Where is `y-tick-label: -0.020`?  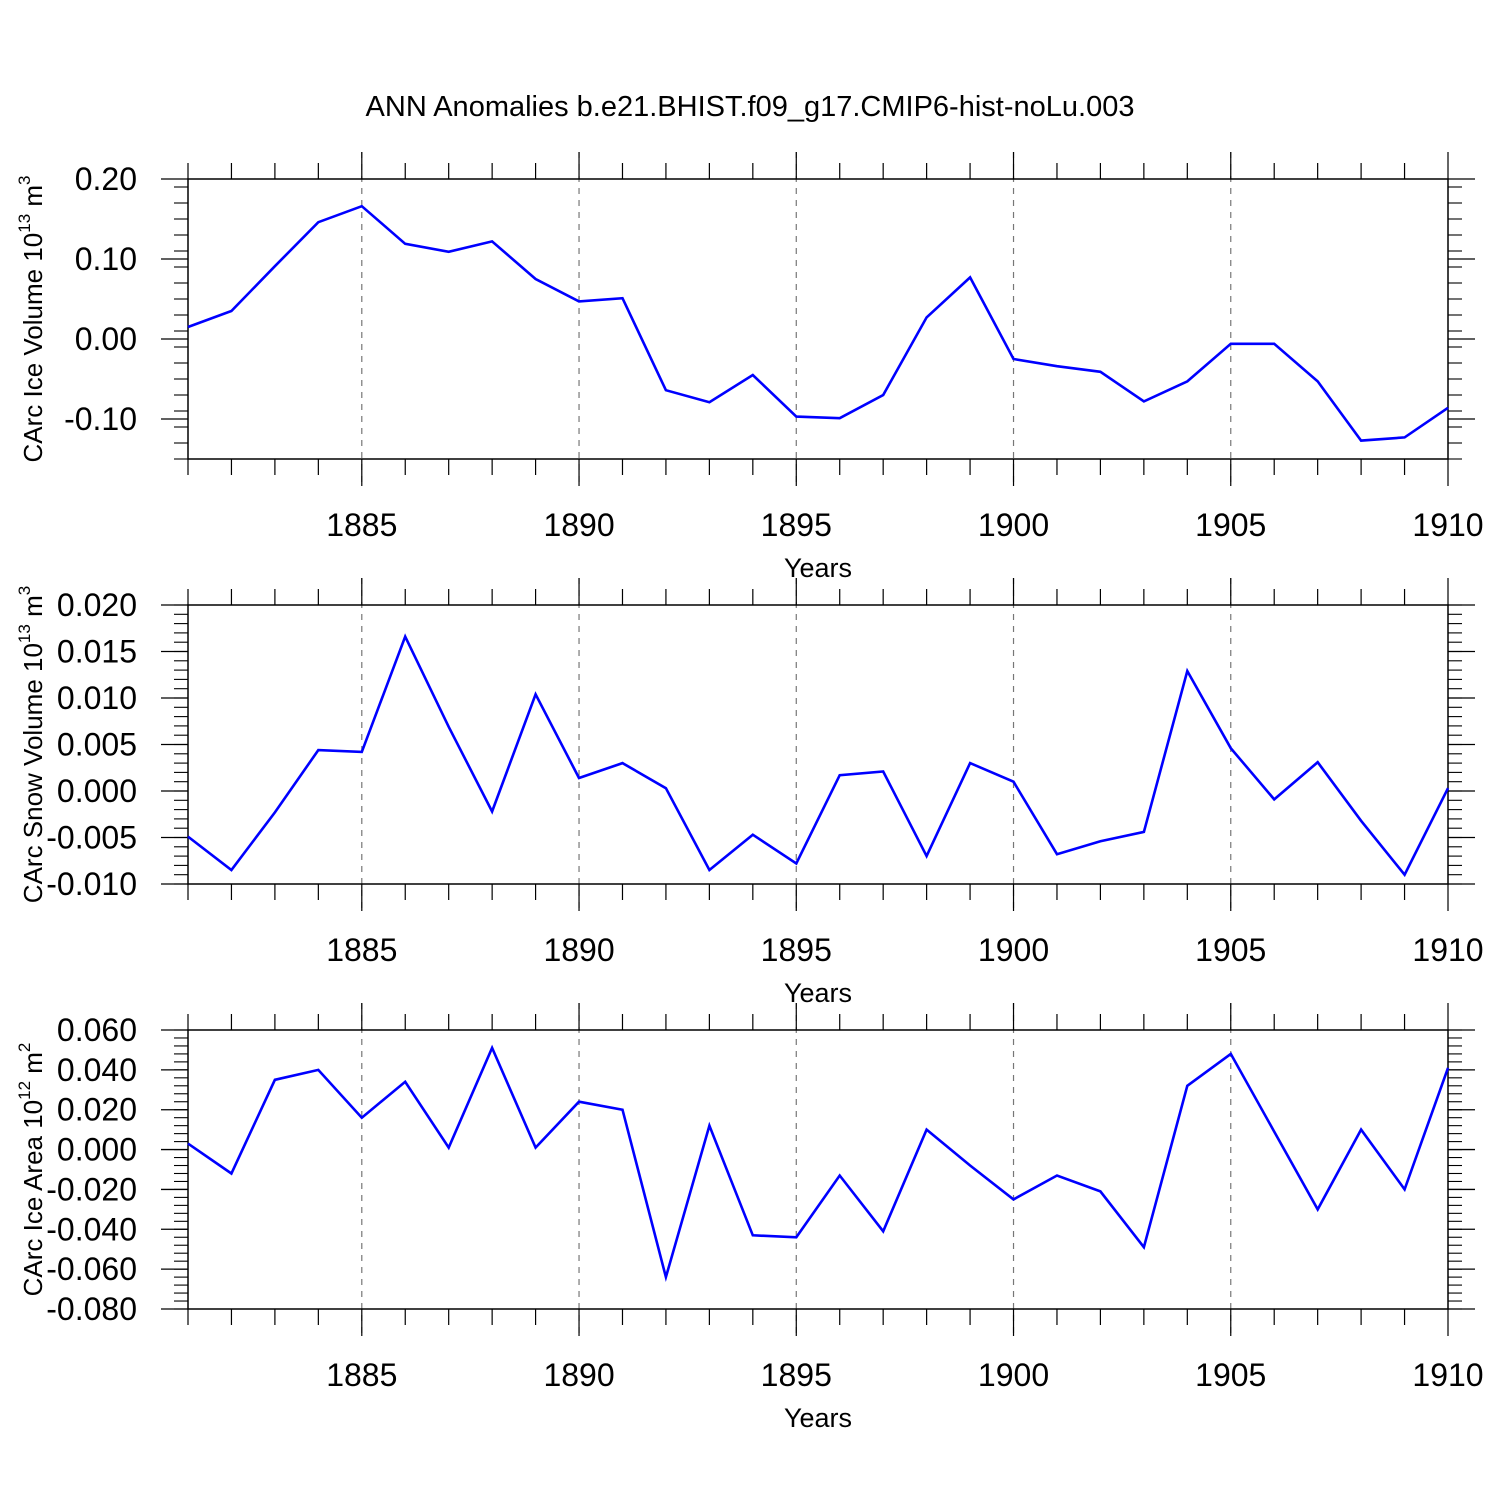
y-tick-label: -0.020 is located at coordinates (91, 1189).